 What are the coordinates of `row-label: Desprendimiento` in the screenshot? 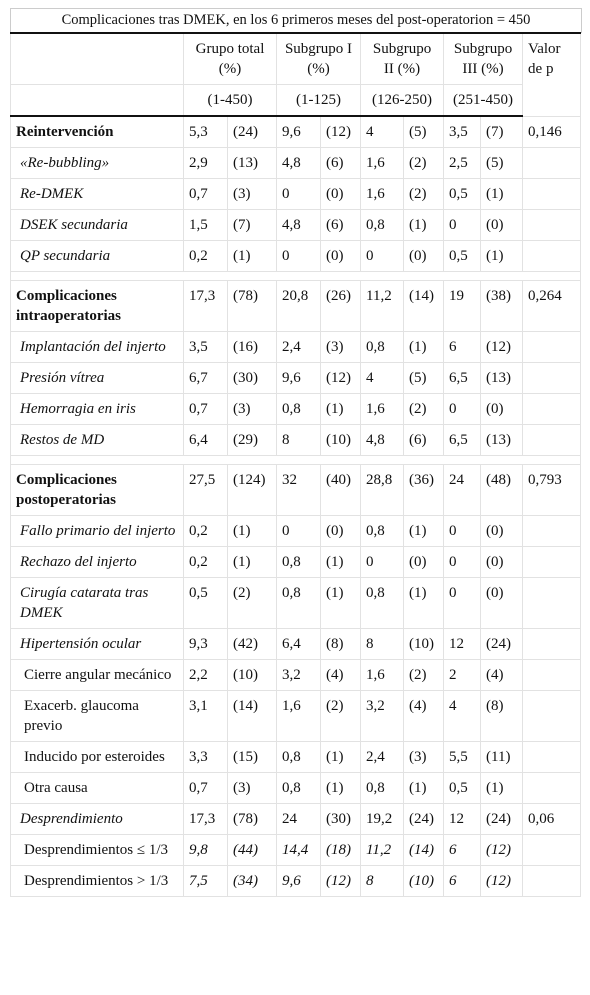 It's located at (97, 819).